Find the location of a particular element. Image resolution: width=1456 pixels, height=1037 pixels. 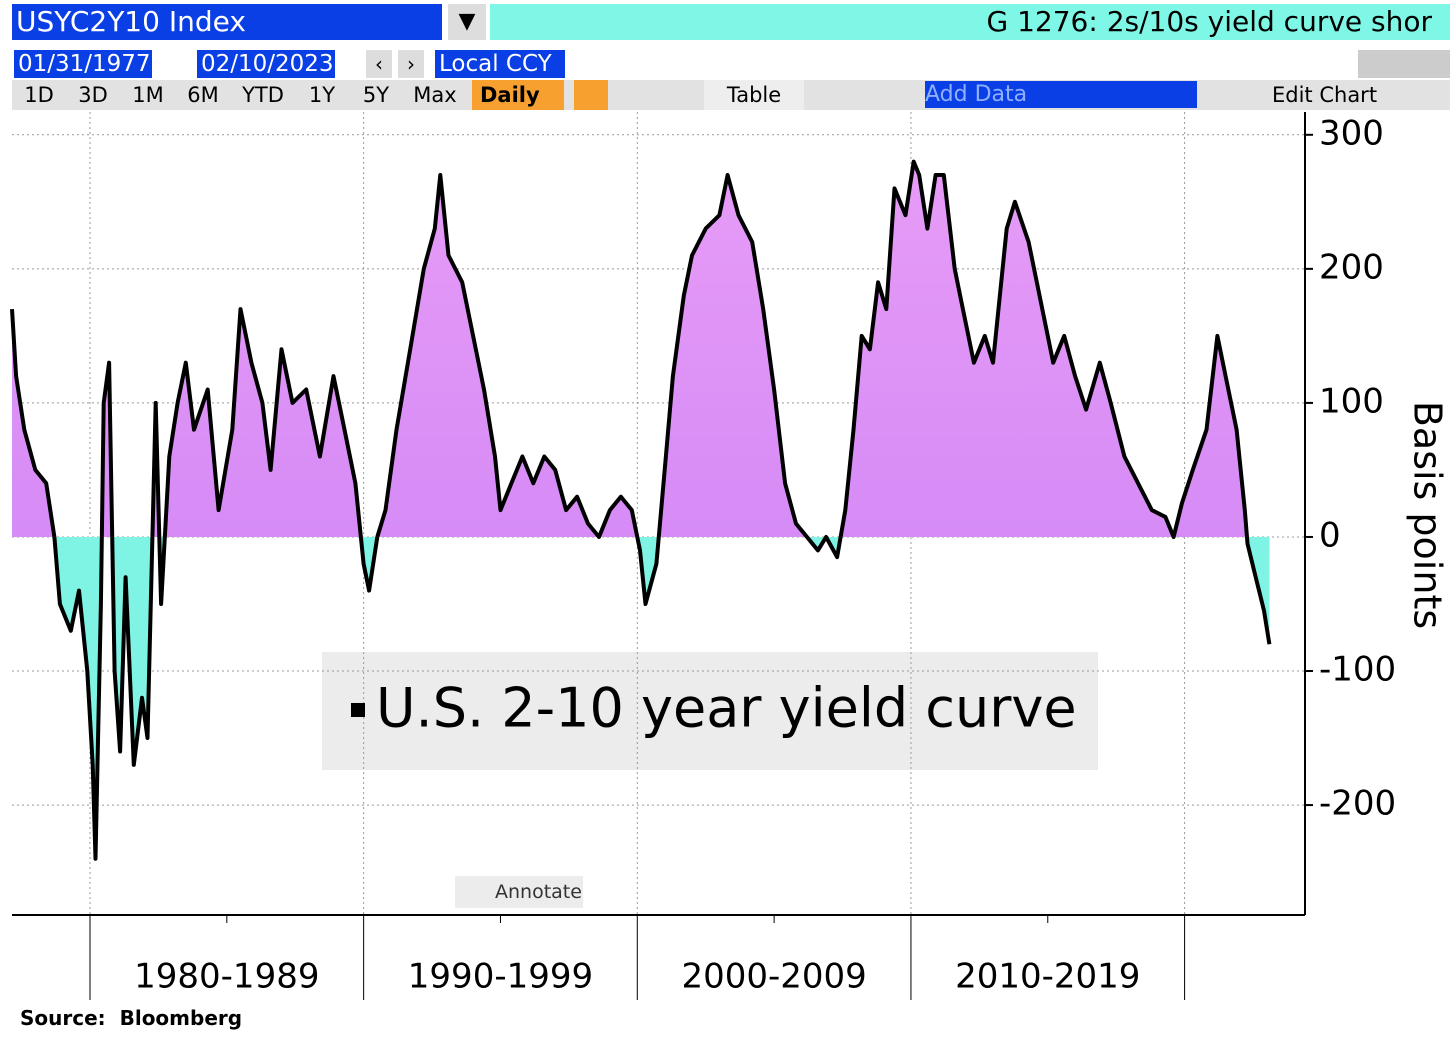

y-tick-label: -100 is located at coordinates (1357, 670).